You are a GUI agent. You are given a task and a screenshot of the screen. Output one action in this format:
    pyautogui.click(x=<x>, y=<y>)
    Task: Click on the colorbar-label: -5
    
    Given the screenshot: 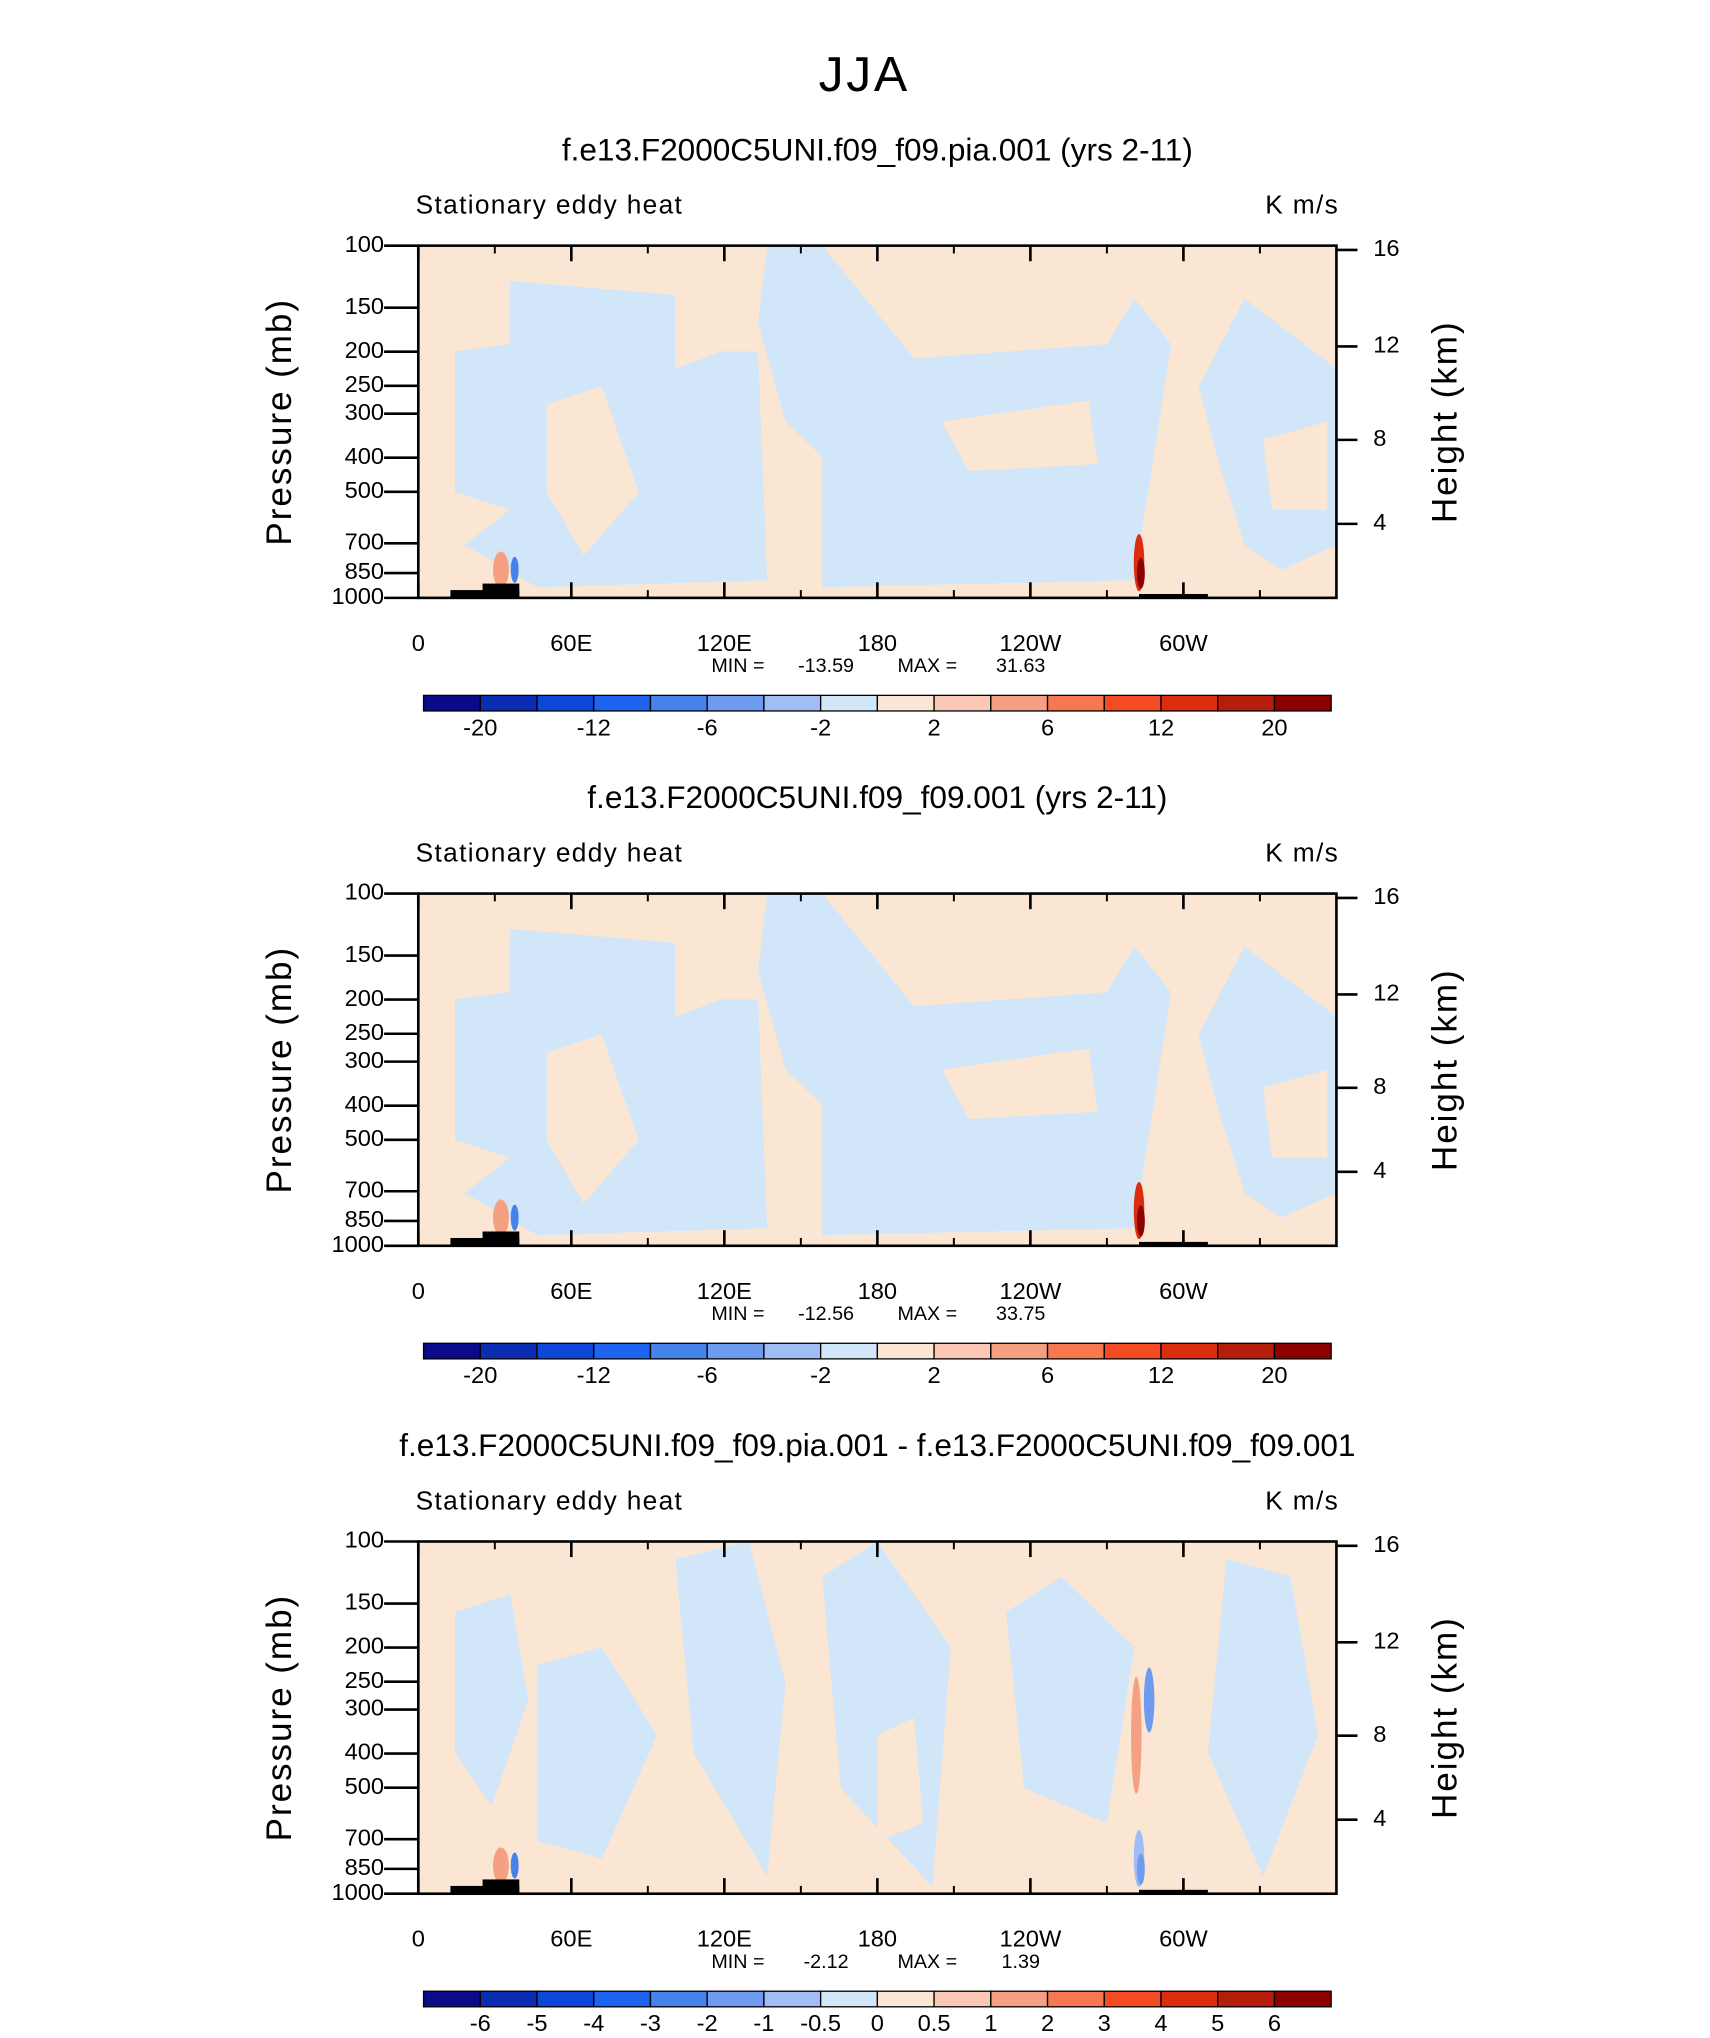 What is the action you would take?
    pyautogui.click(x=536, y=2023)
    